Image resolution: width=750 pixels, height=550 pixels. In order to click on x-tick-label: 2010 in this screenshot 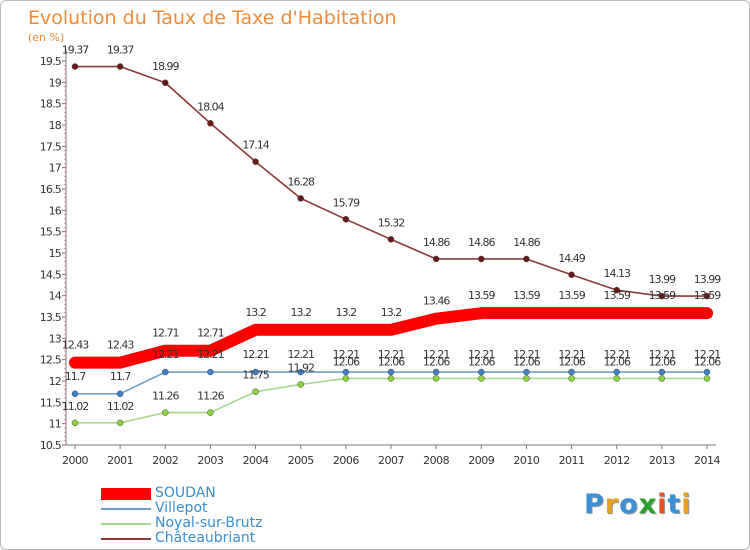, I will do `click(526, 460)`.